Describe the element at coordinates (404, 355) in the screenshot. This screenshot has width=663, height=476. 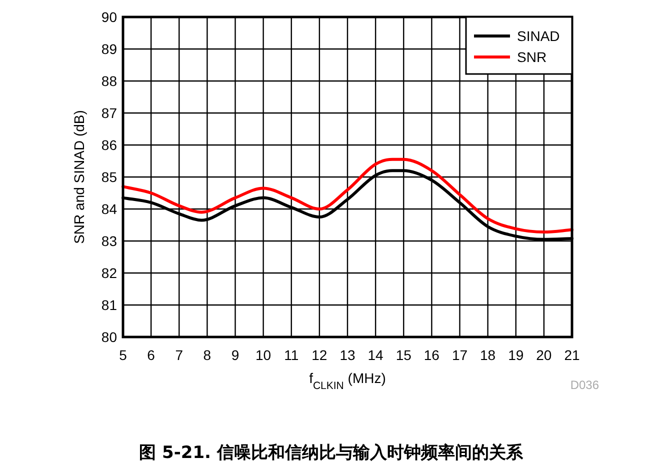
I see `x-tick-label: 15` at that location.